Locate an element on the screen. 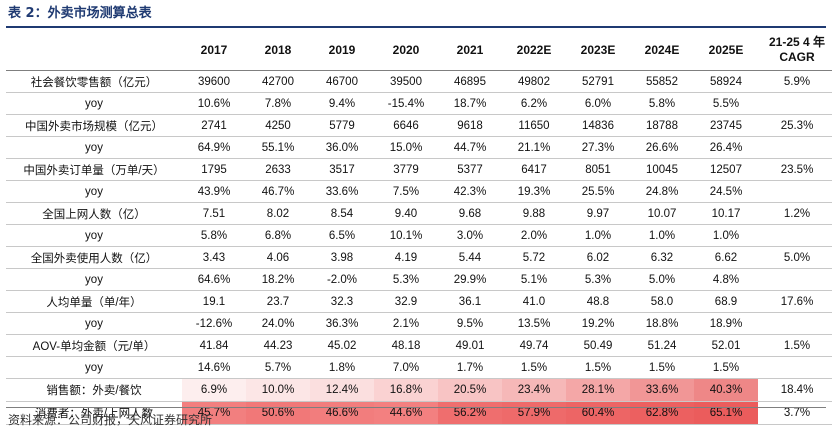 The height and width of the screenshot is (443, 832). table-cell: 7.8% is located at coordinates (278, 103).